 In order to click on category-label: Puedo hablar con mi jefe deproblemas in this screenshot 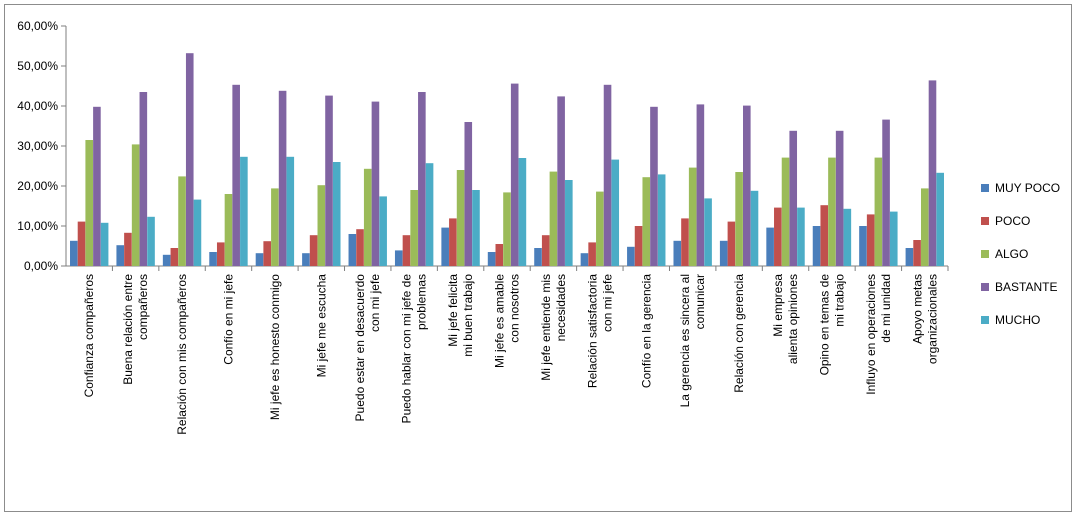, I will do `click(414, 349)`.